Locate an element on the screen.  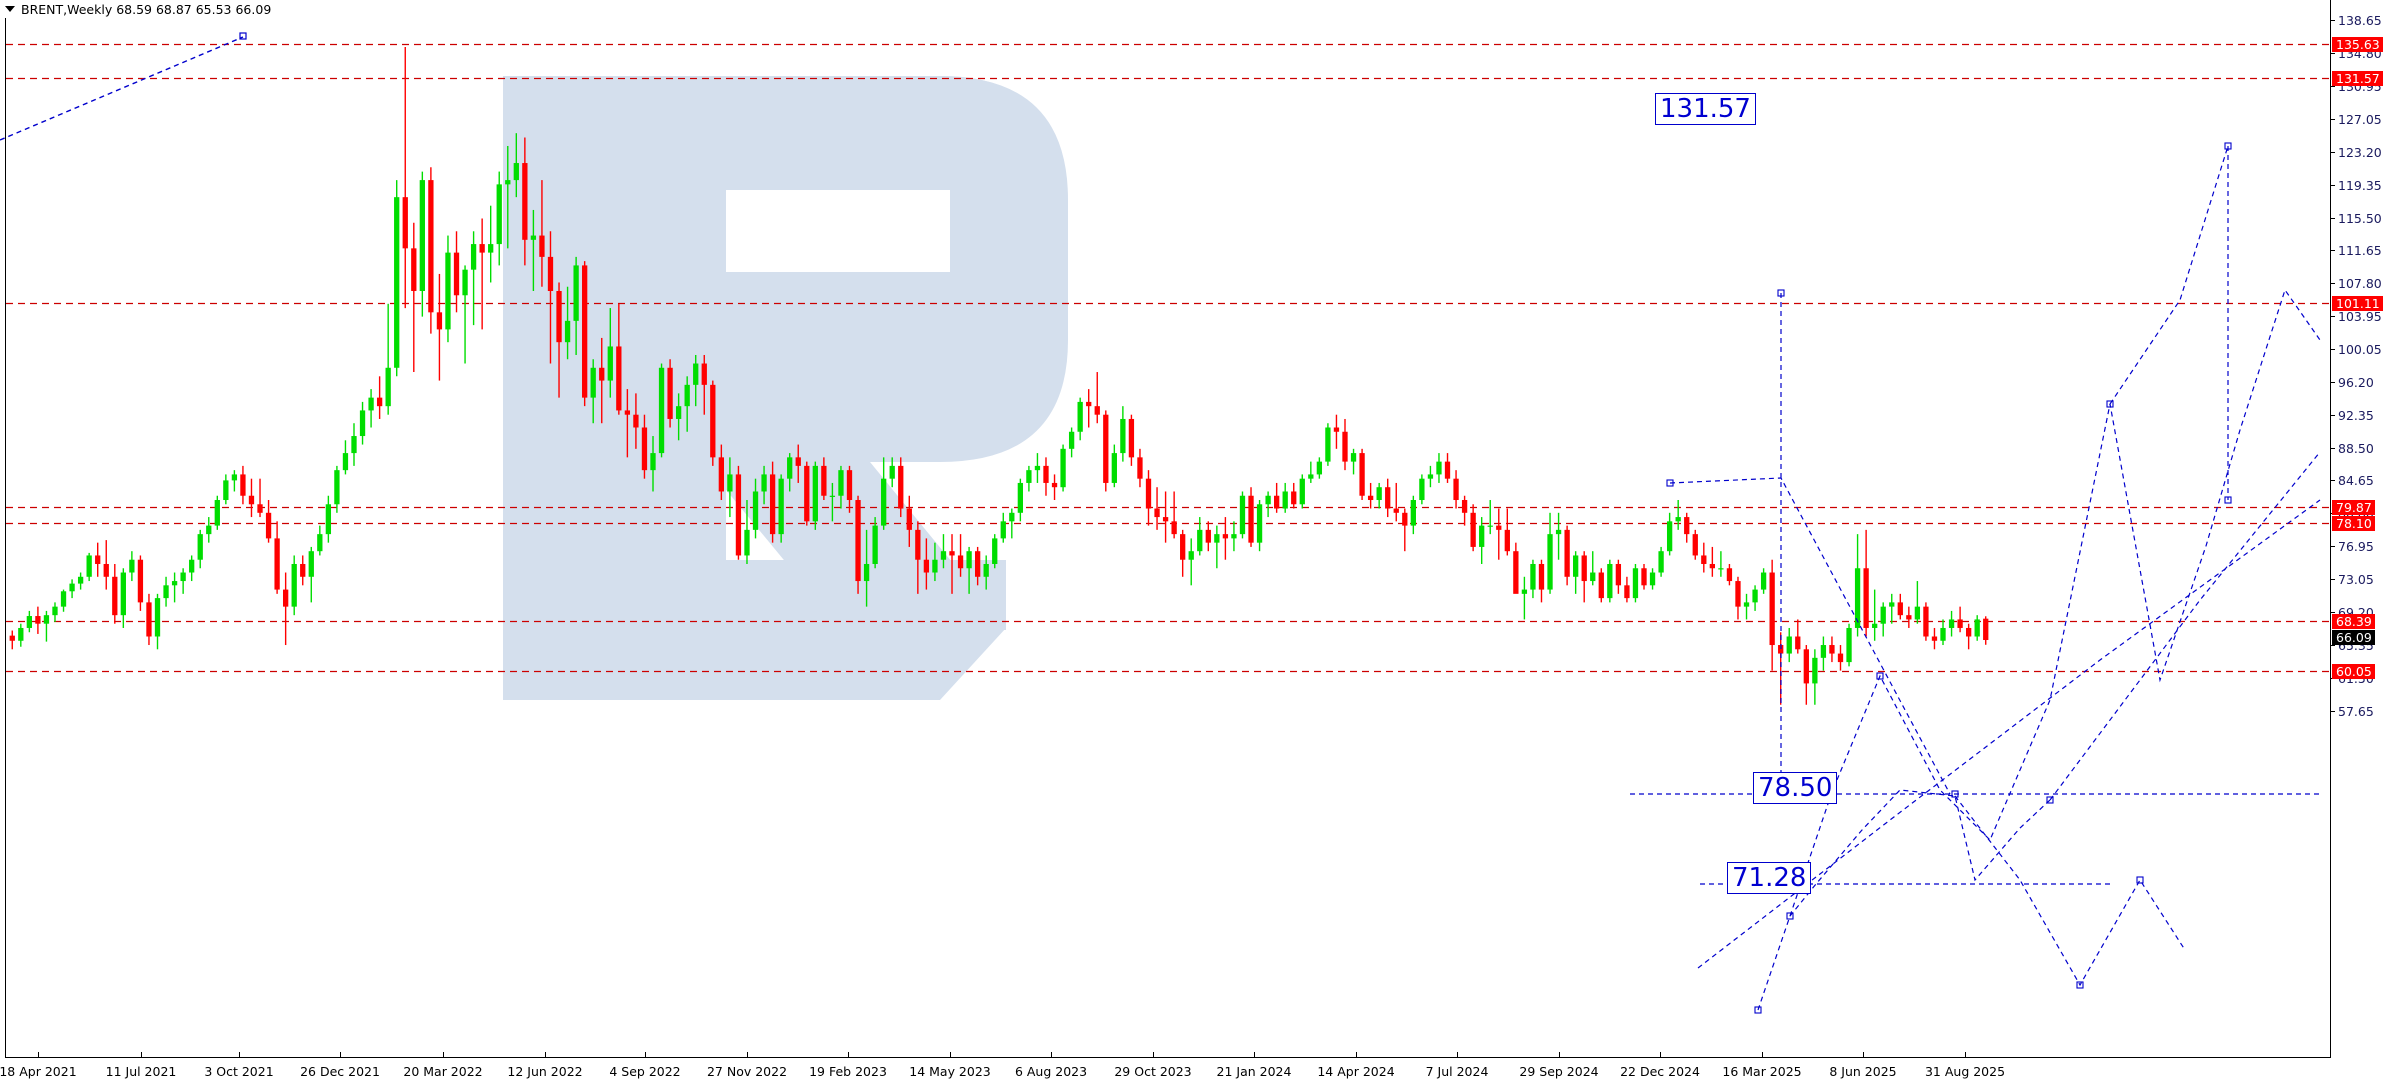
price-tick-label: 84.65 is located at coordinates (2356, 480).